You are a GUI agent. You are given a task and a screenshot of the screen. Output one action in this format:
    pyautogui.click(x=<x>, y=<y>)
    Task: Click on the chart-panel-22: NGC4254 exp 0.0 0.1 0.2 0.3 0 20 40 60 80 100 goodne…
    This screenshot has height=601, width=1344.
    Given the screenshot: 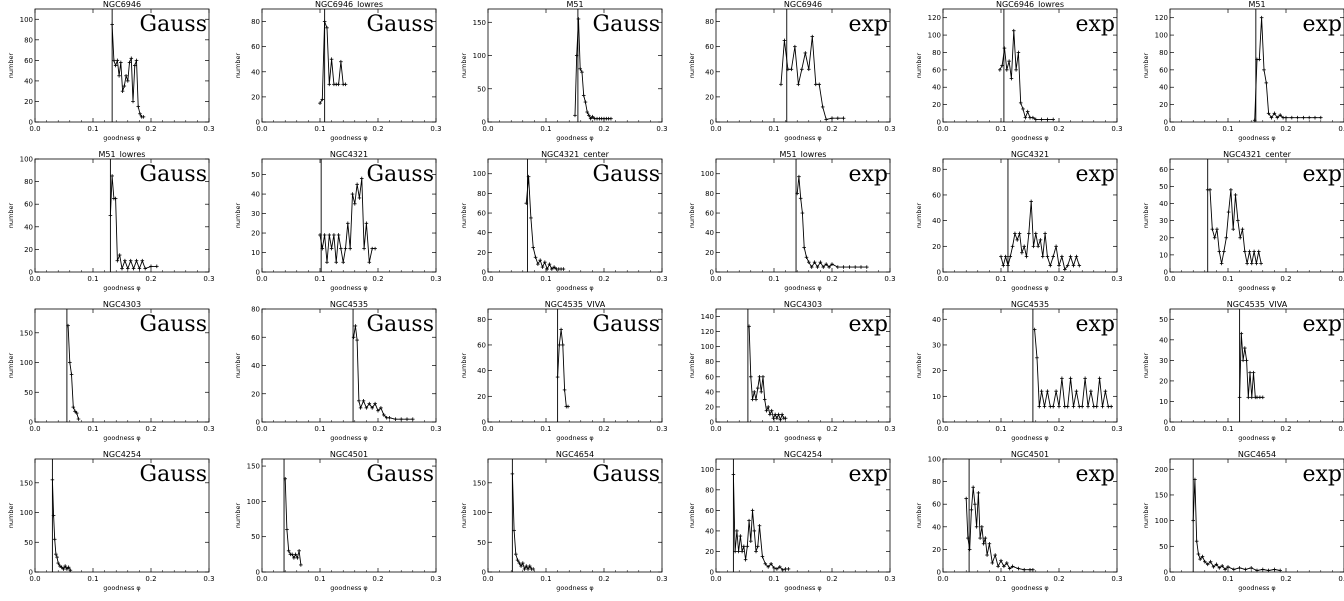 What is the action you would take?
    pyautogui.click(x=792, y=521)
    